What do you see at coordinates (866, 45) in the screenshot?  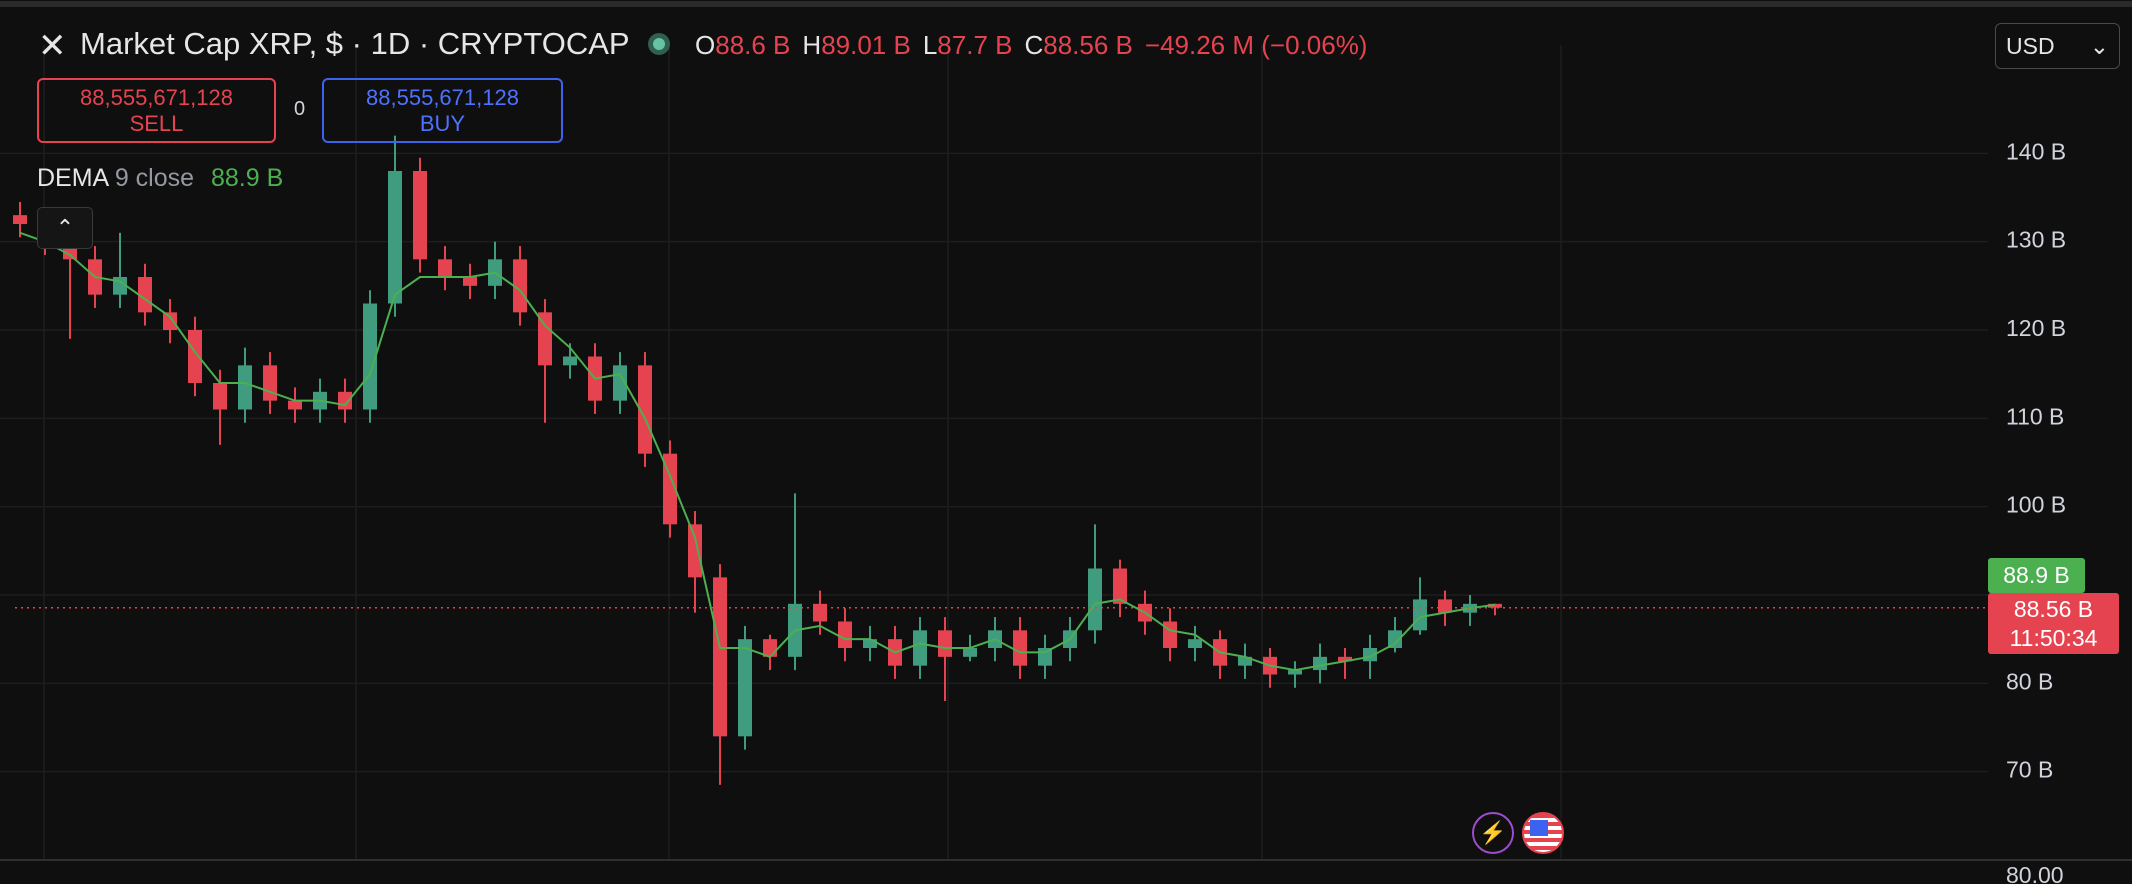 I see `ohlc-value: 89.01 B` at bounding box center [866, 45].